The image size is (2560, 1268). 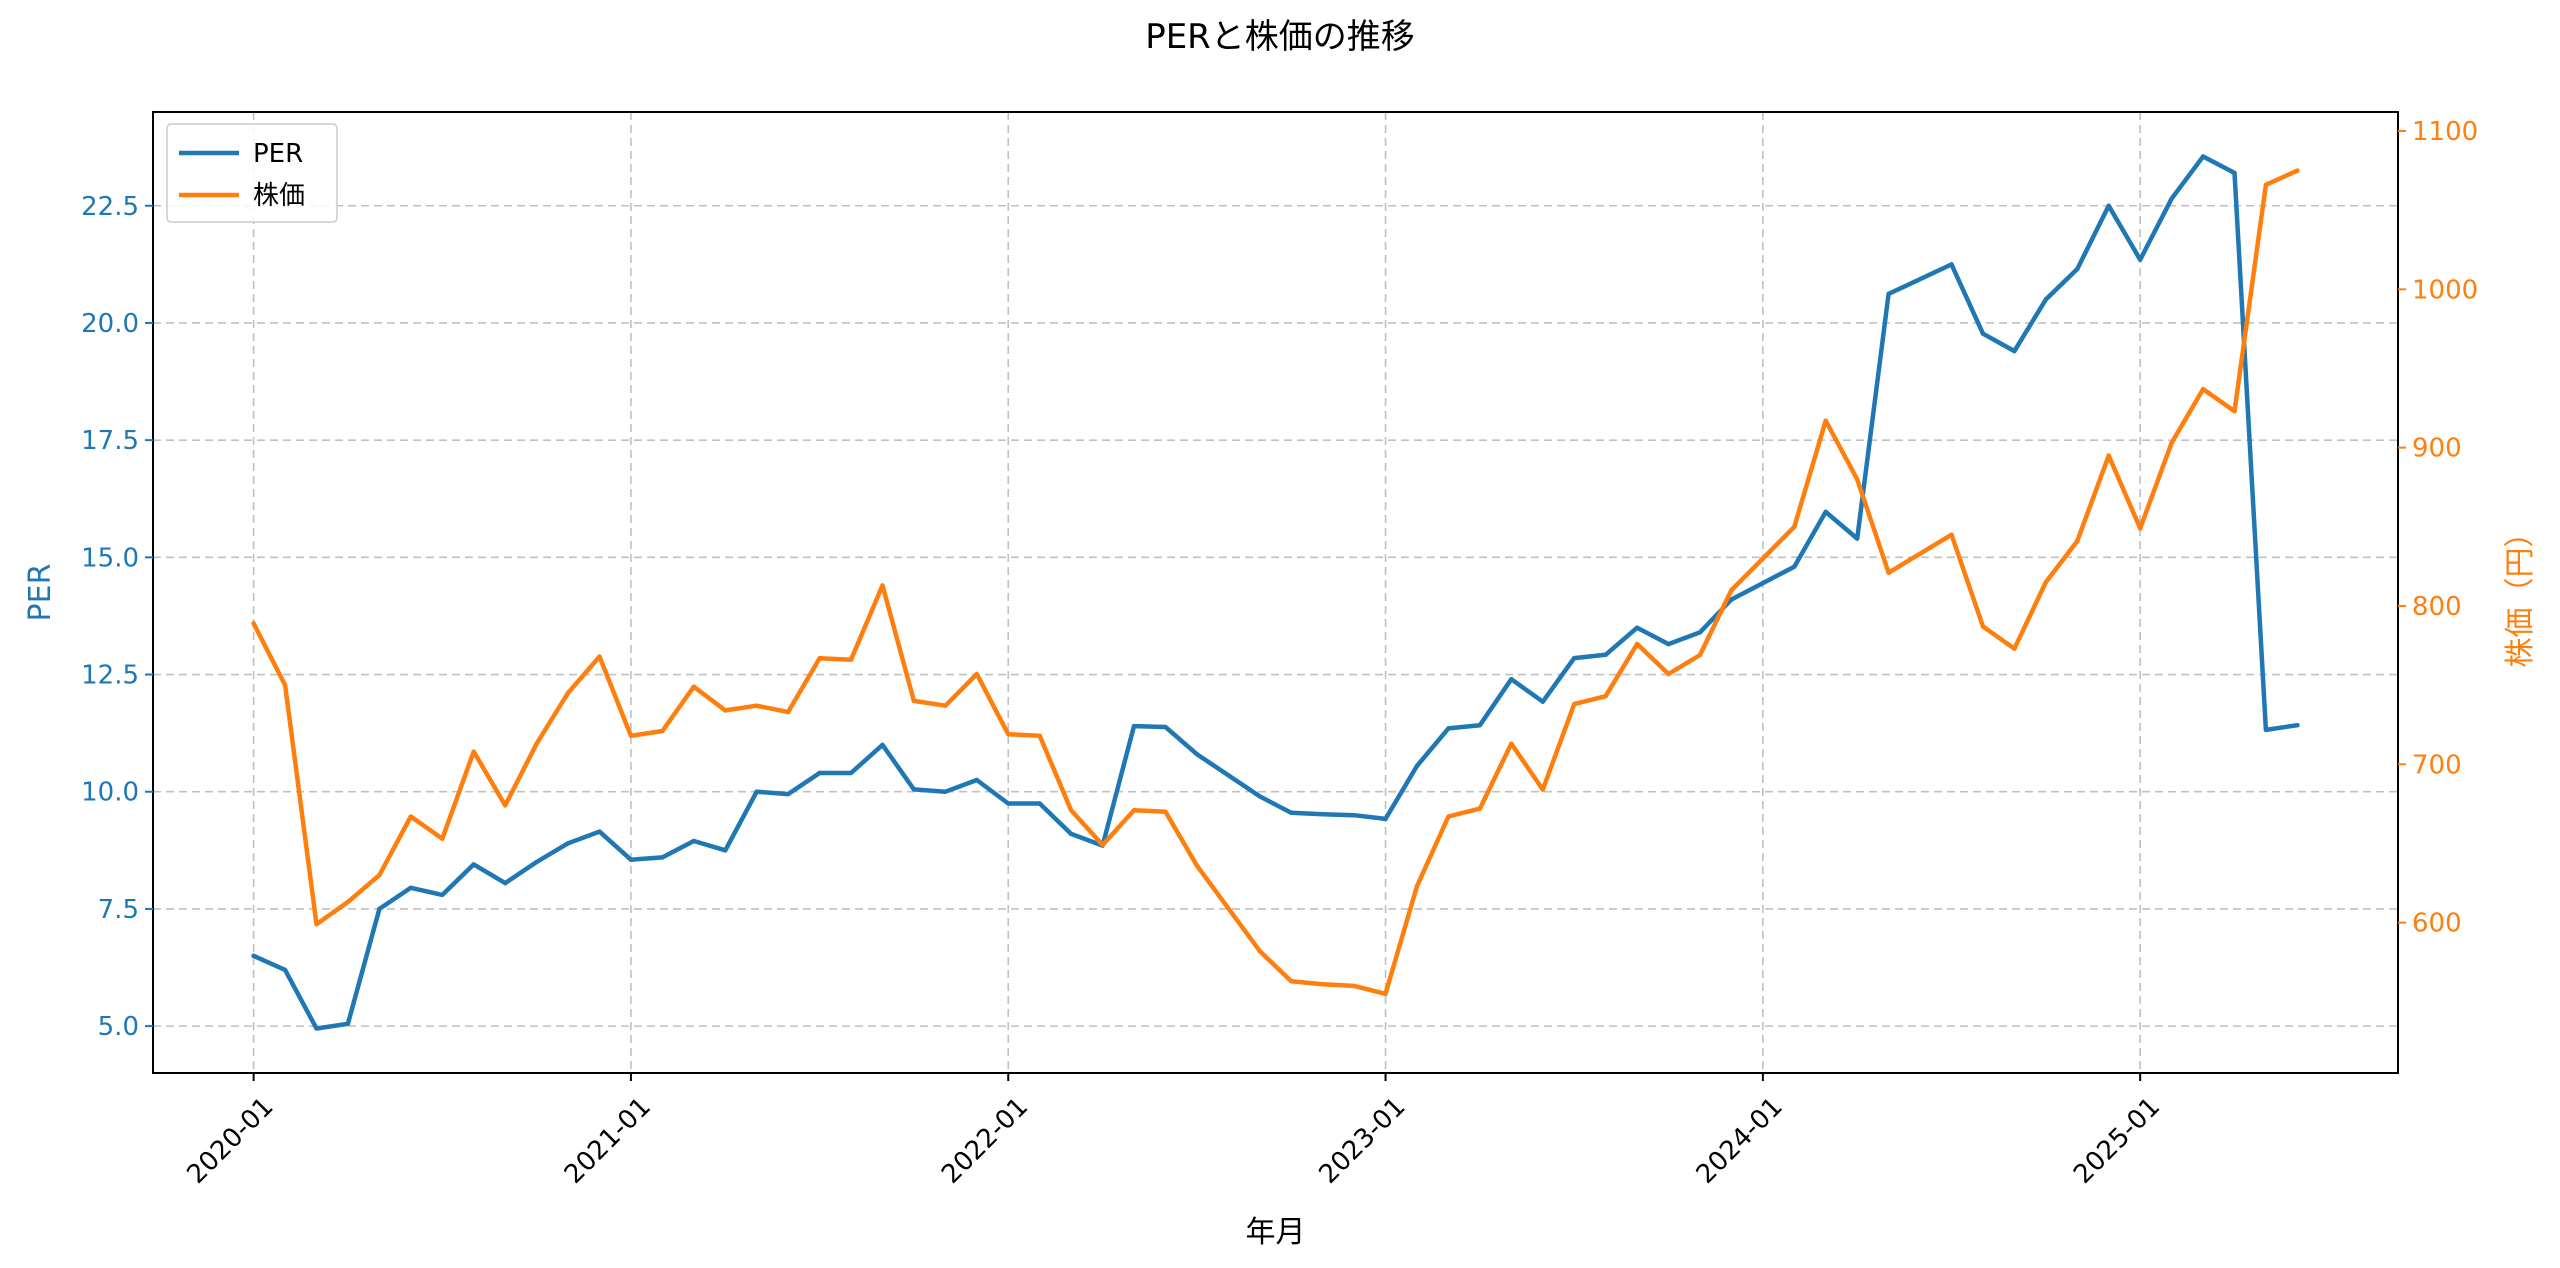 I want to click on y-left-tick-label: 12.5, so click(x=110, y=676).